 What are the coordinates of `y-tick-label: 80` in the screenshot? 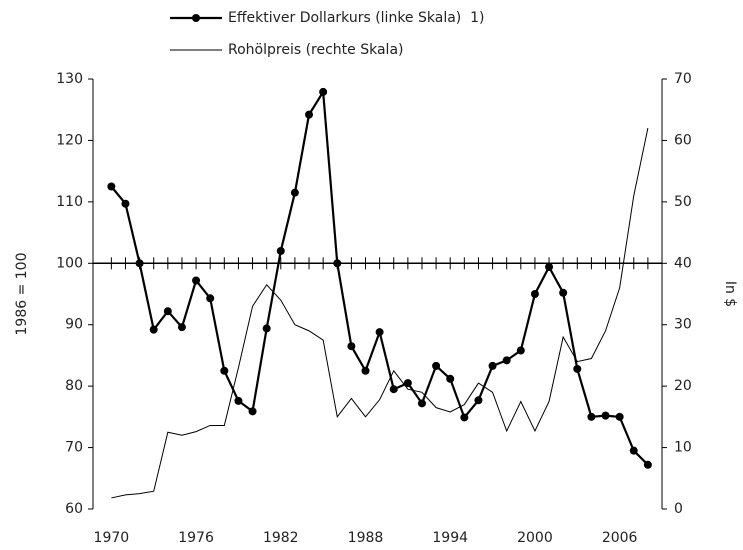 It's located at (74, 386).